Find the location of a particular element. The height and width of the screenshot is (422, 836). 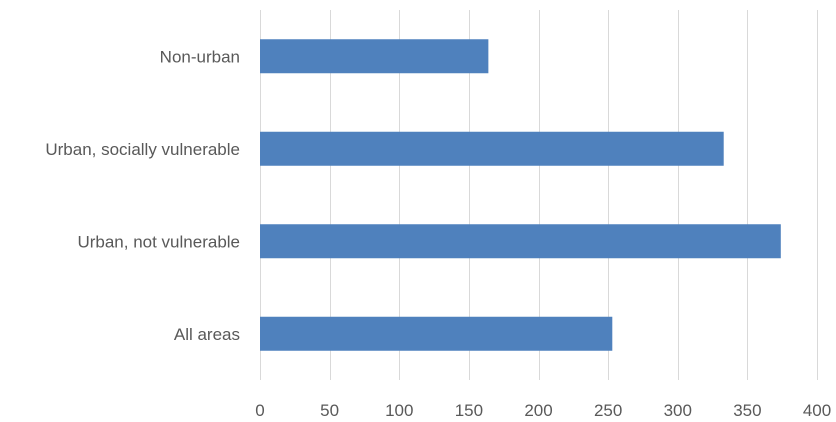

x-tick-label-350: 350 is located at coordinates (747, 410).